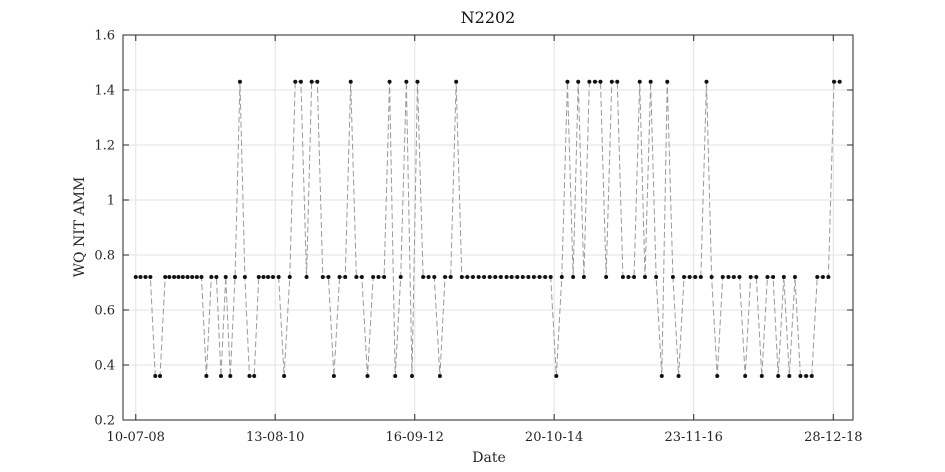  What do you see at coordinates (80, 227) in the screenshot?
I see `y-axis-label: WQ NIT AMM` at bounding box center [80, 227].